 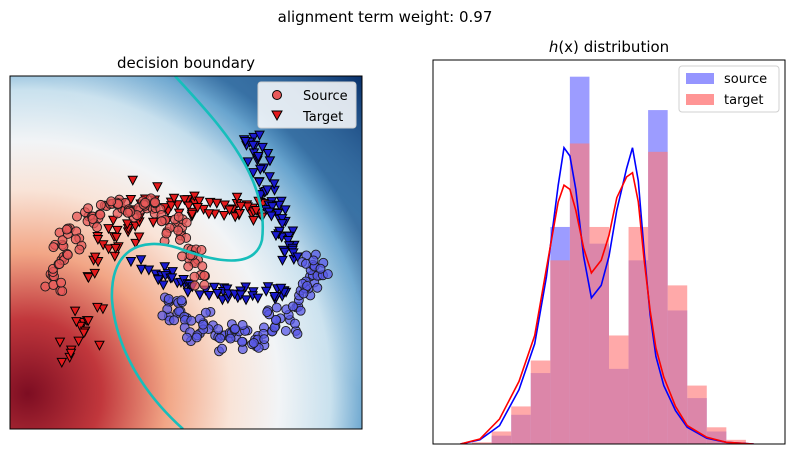 I want to click on right-chart-title: h(x) distribution, so click(x=609, y=47).